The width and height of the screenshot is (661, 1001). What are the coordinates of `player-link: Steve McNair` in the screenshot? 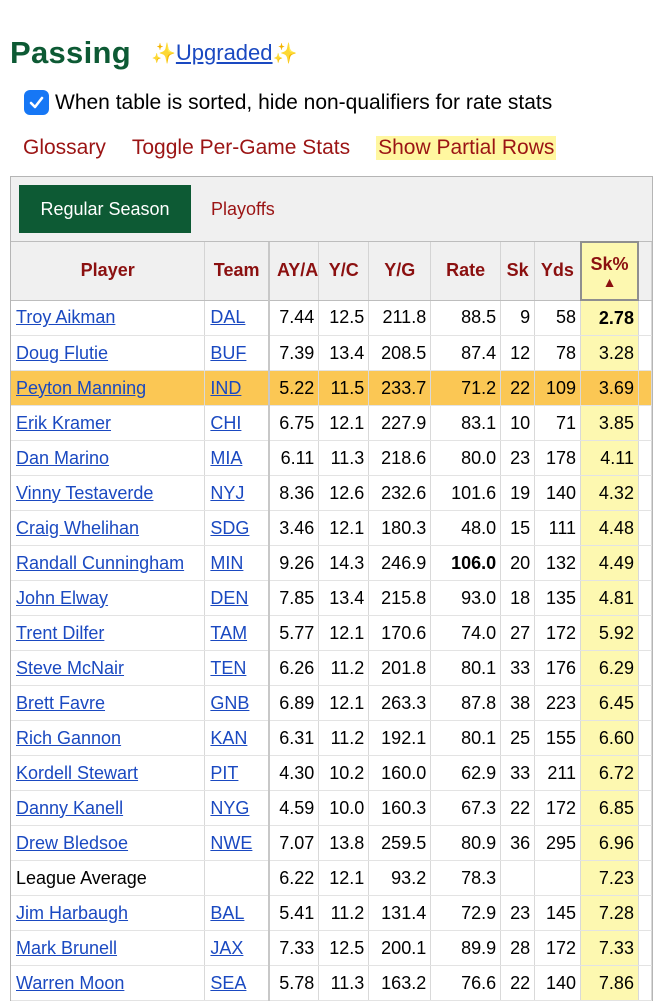 It's located at (70, 667).